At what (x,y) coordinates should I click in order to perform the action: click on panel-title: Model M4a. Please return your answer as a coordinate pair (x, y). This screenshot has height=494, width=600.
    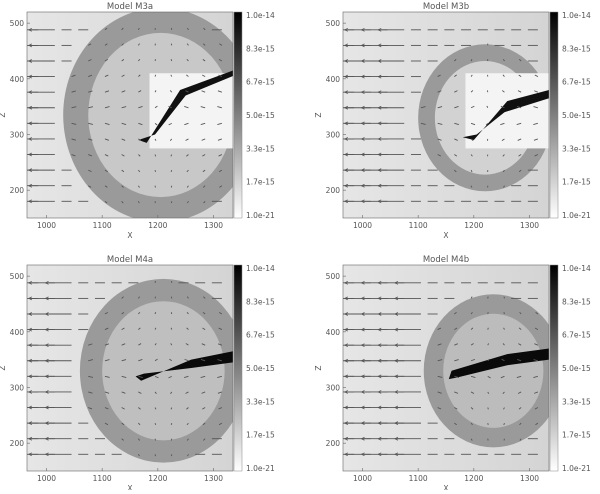
    Looking at the image, I should click on (130, 260).